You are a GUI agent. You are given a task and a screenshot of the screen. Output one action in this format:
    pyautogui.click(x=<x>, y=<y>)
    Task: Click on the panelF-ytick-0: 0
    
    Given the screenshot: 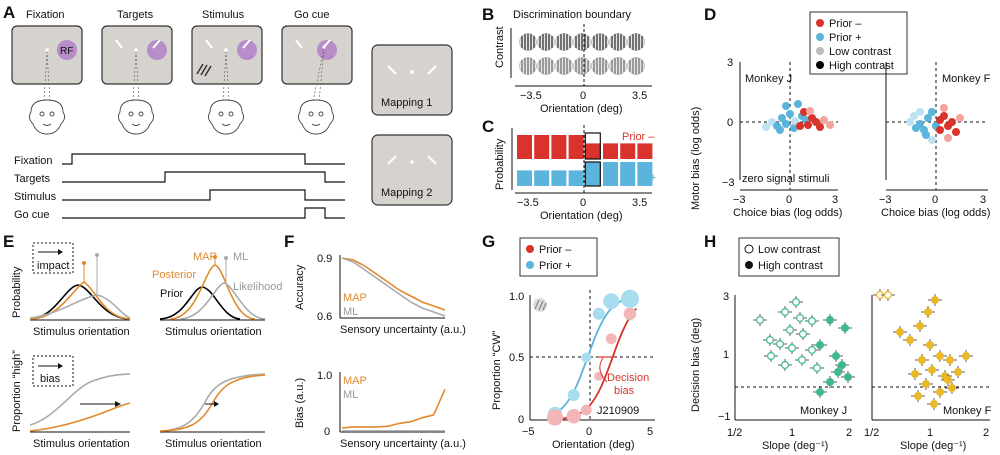 What is the action you would take?
    pyautogui.click(x=327, y=432)
    